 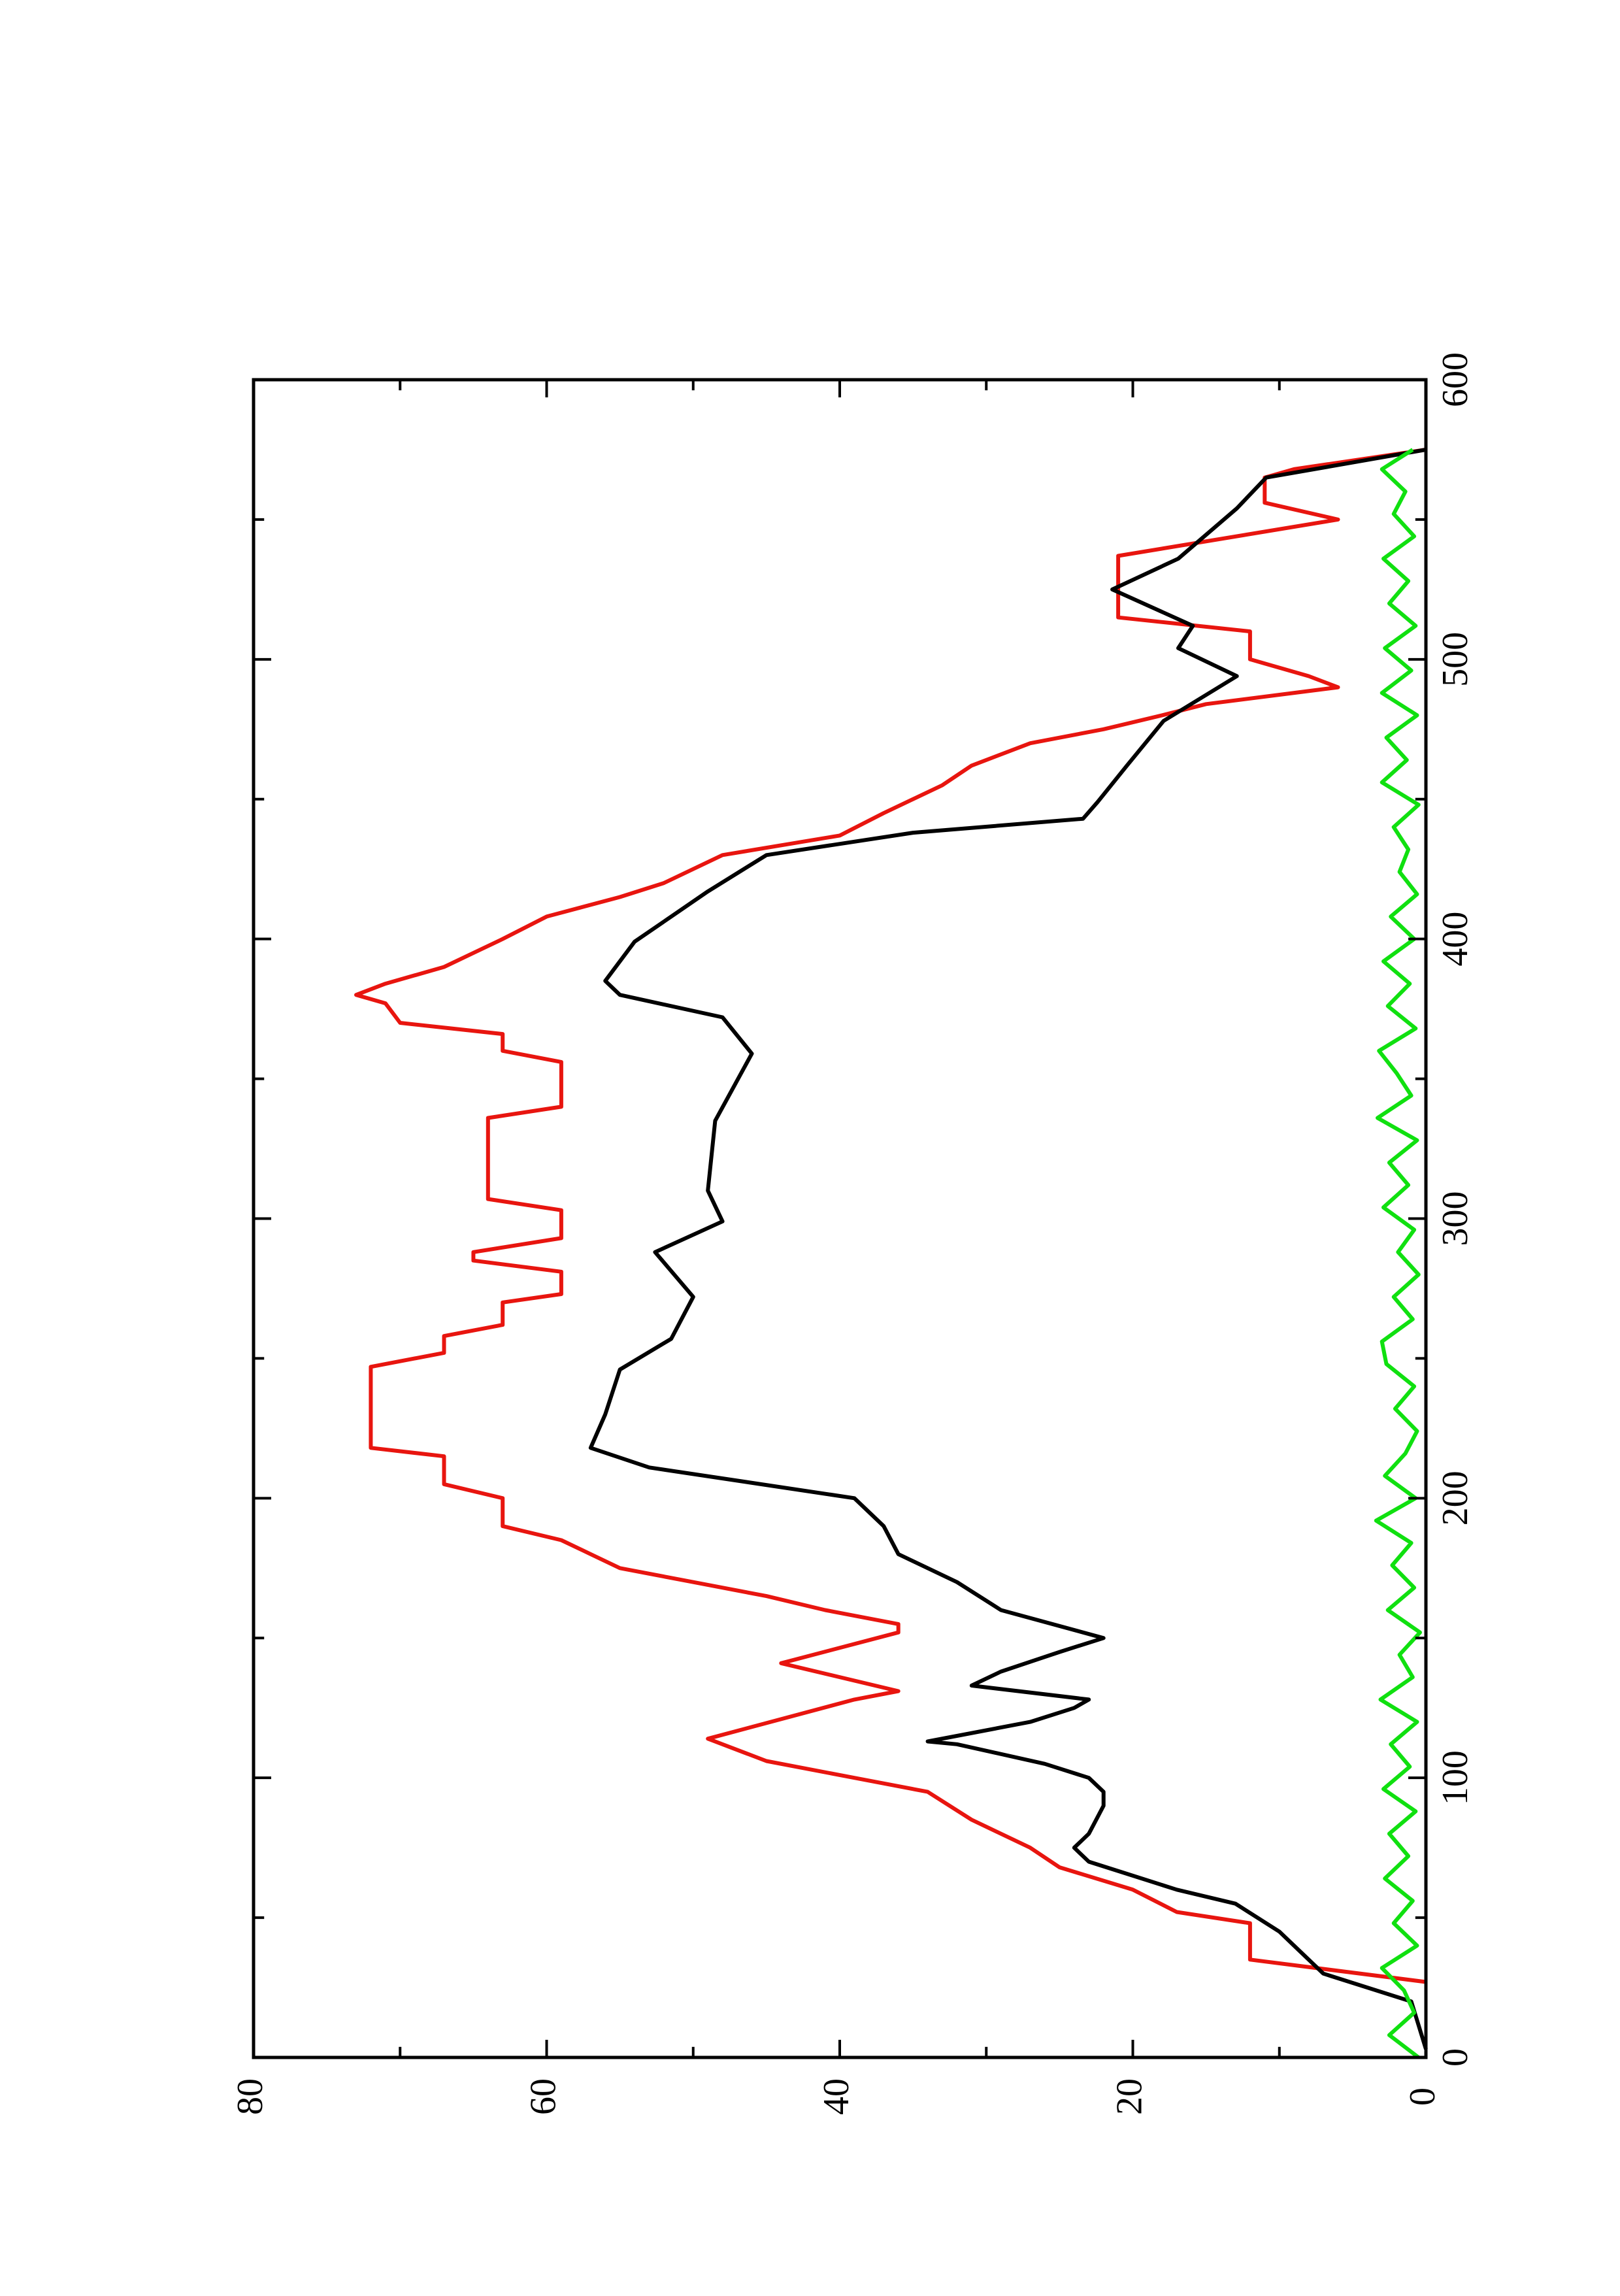 I want to click on x-tick-label: 200, so click(x=1455, y=1498).